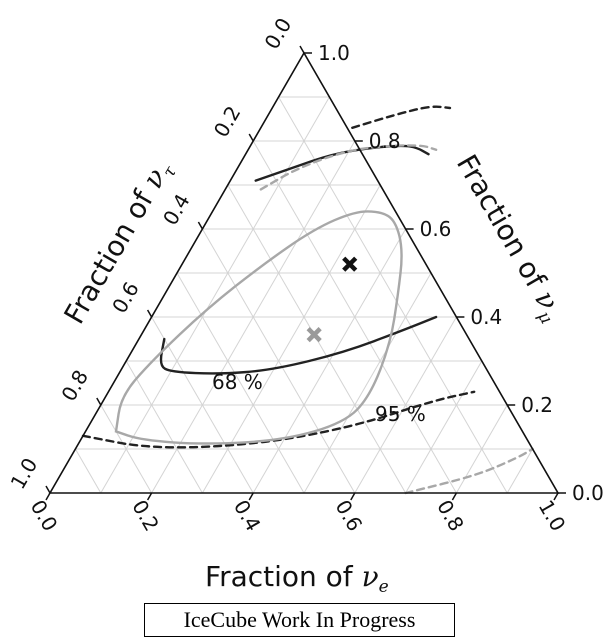 Image resolution: width=611 pixels, height=643 pixels. What do you see at coordinates (145, 516) in the screenshot?
I see `tick-label-bottom: 0.2` at bounding box center [145, 516].